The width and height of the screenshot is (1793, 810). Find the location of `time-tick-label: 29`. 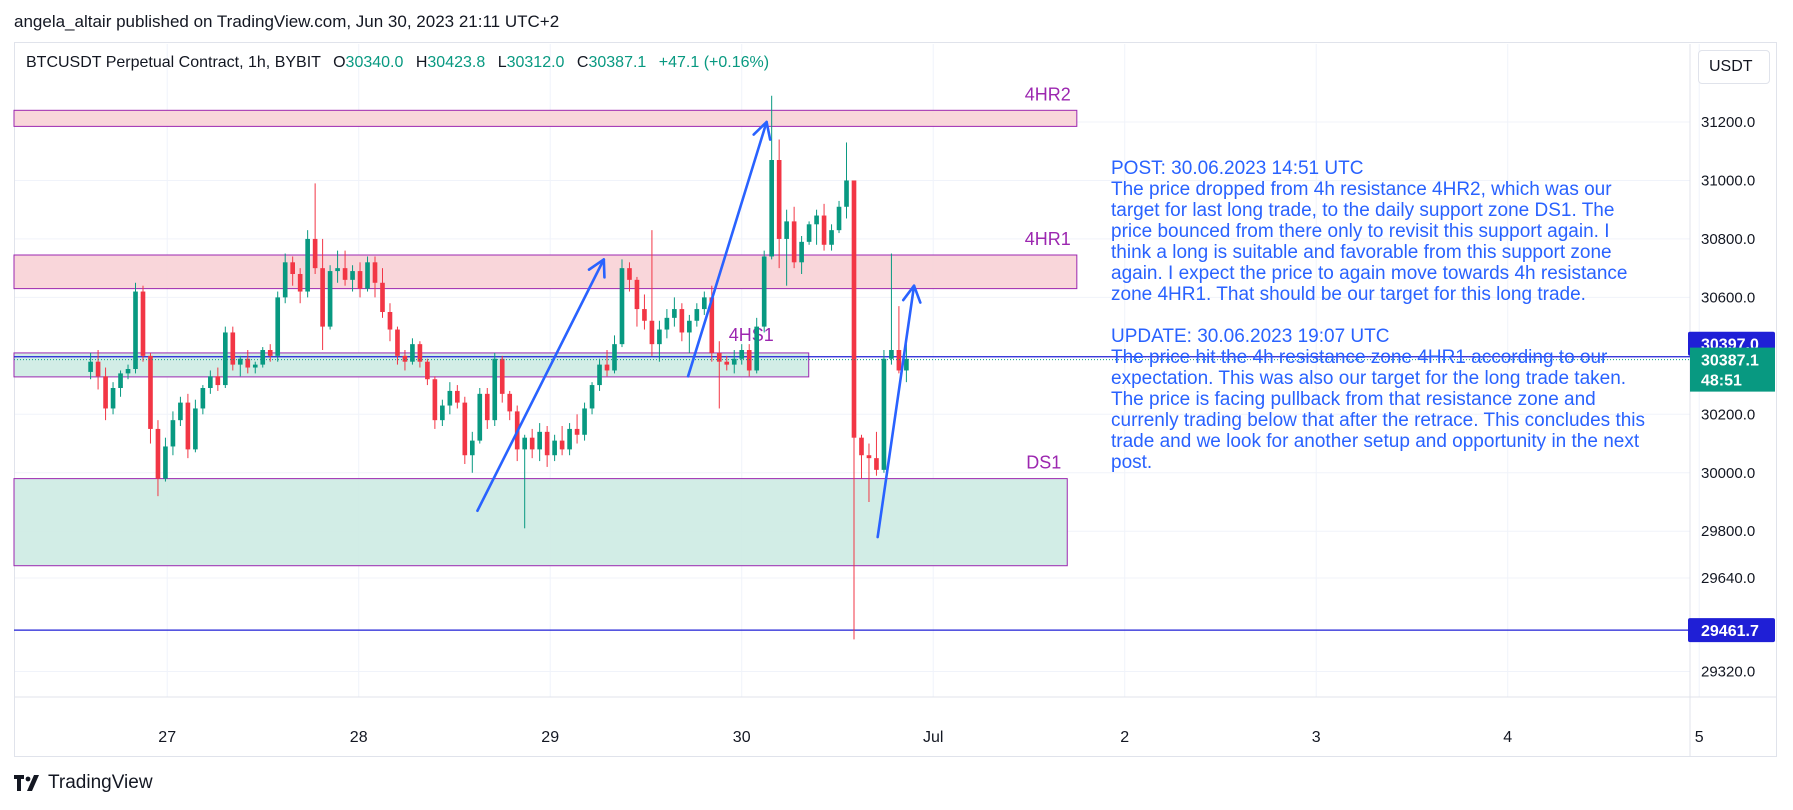

time-tick-label: 29 is located at coordinates (550, 737).